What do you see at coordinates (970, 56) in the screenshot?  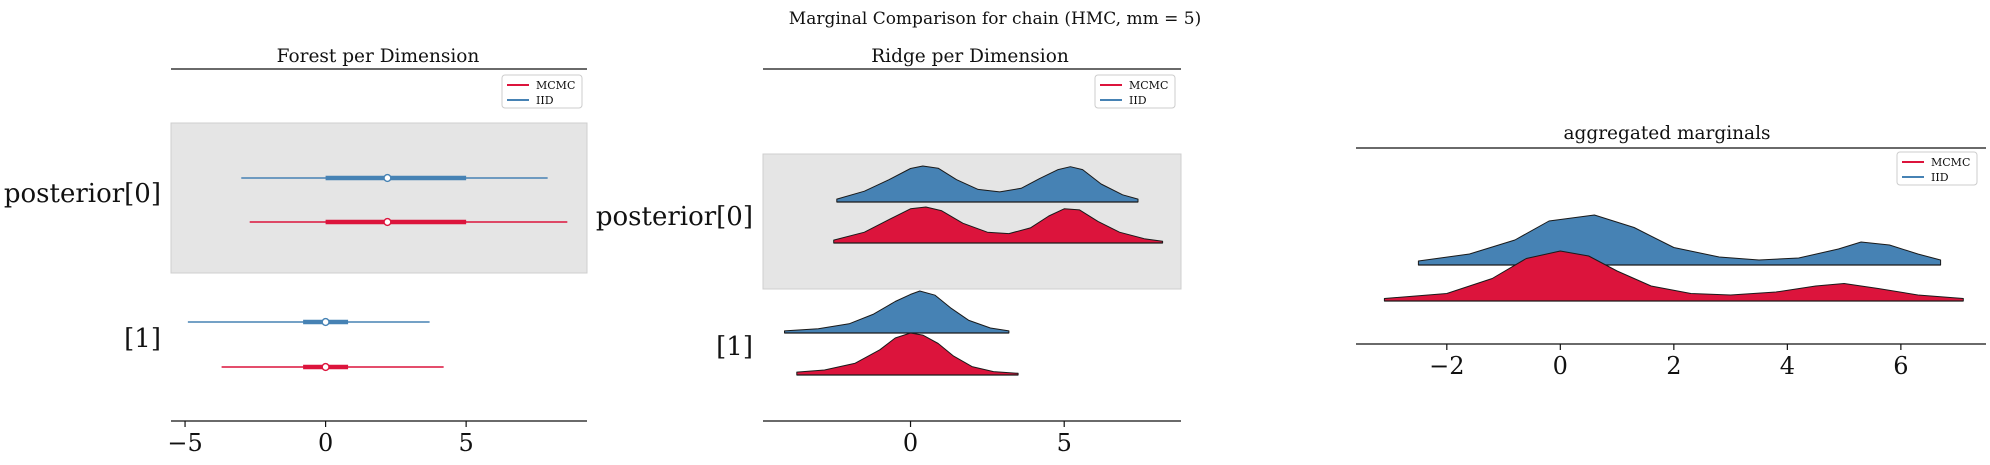 I see `ridge-panel-title: Ridge per Dimension` at bounding box center [970, 56].